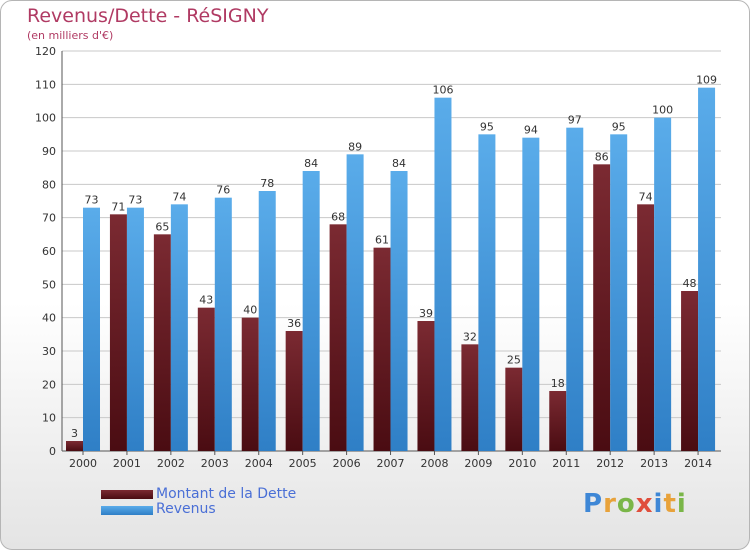 This screenshot has width=750, height=550. What do you see at coordinates (391, 463) in the screenshot?
I see `x-tick-label: 2007` at bounding box center [391, 463].